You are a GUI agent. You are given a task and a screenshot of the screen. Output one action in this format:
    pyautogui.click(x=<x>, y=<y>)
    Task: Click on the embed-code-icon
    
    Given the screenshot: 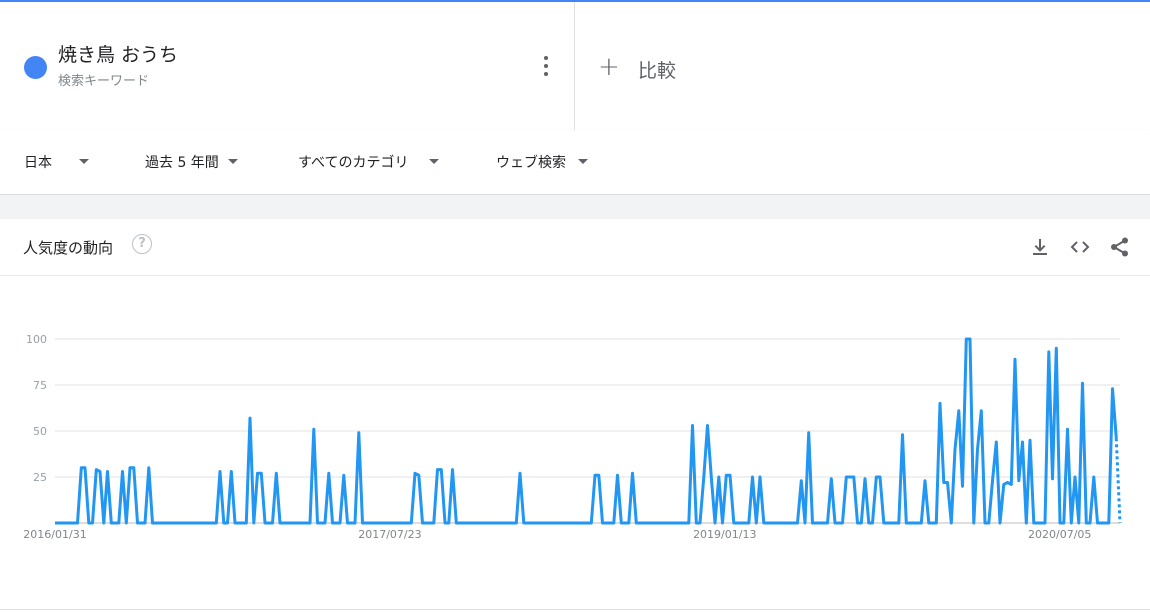 What is the action you would take?
    pyautogui.click(x=1080, y=247)
    